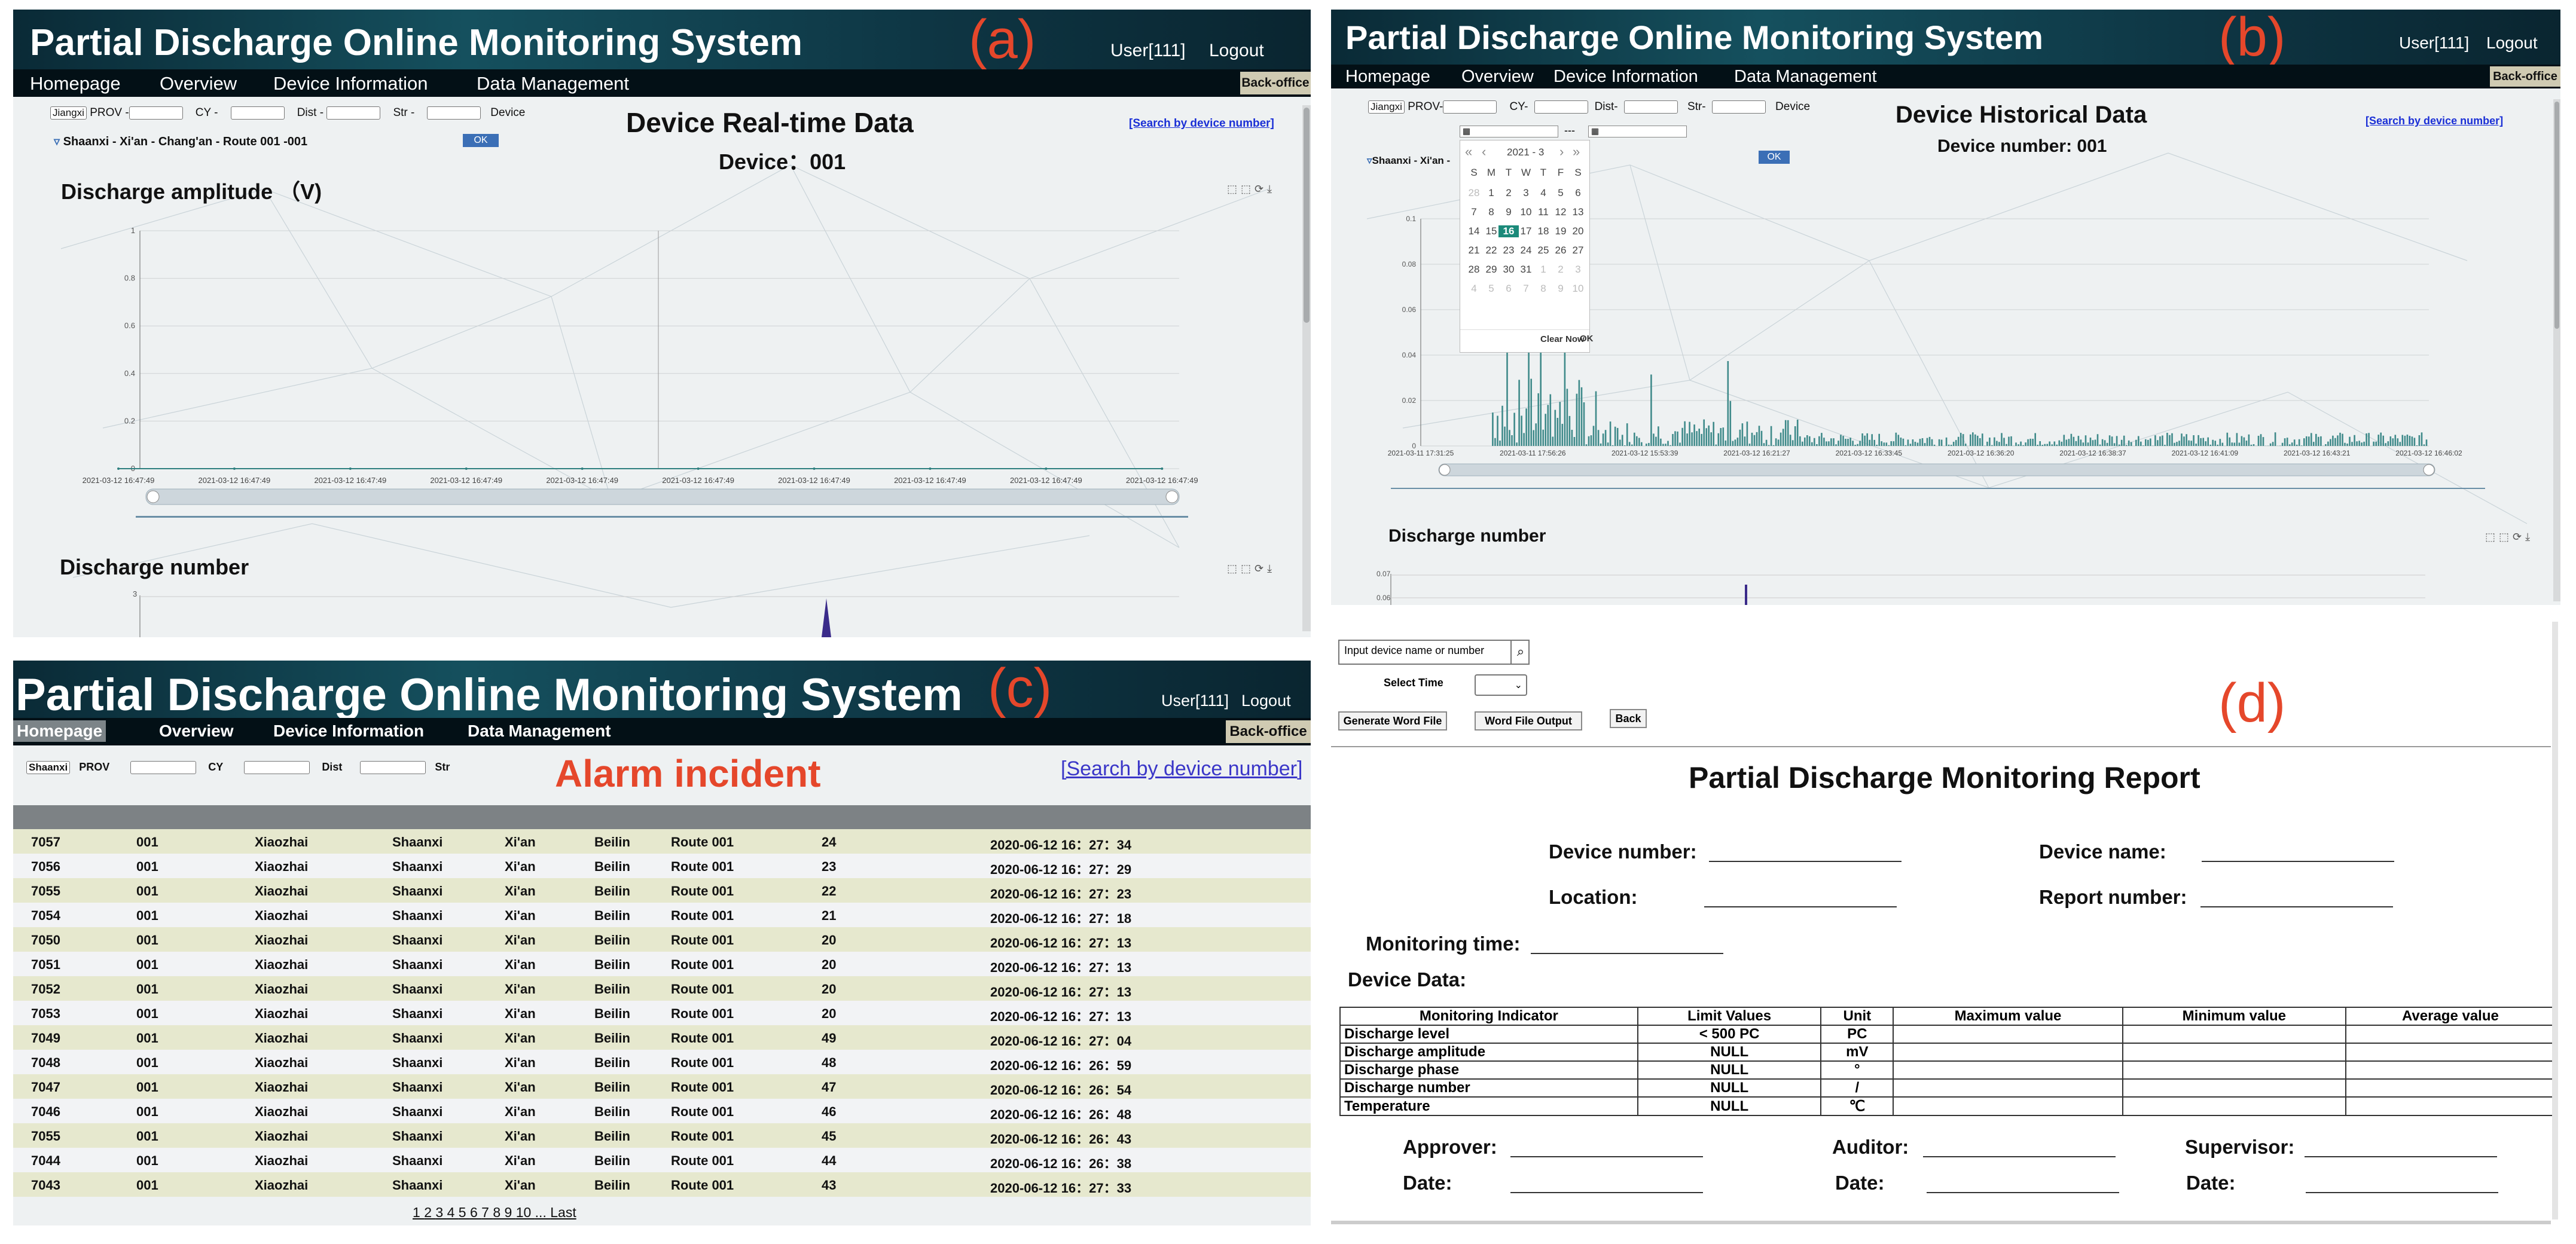 Image resolution: width=2576 pixels, height=1244 pixels. Describe the element at coordinates (1408, 161) in the screenshot. I see `device-tree-item: ▿Shaanxi - Xi'an -` at that location.